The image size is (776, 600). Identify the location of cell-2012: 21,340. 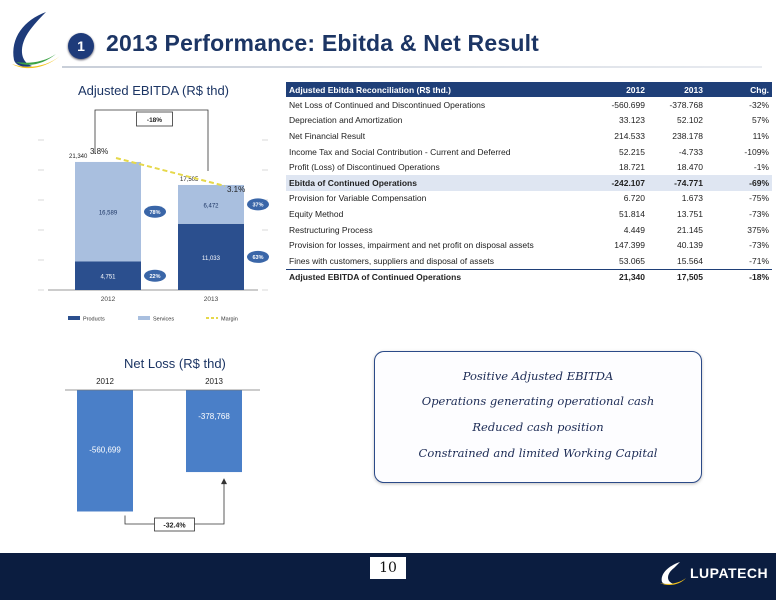
(616, 277).